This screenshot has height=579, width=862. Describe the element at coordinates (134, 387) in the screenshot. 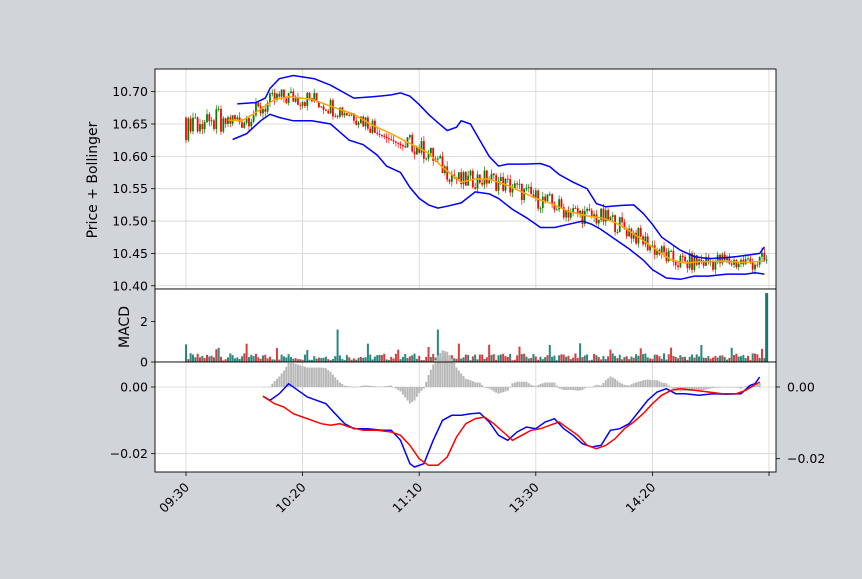

I see `macd-ytick-label-left: 0.00` at that location.